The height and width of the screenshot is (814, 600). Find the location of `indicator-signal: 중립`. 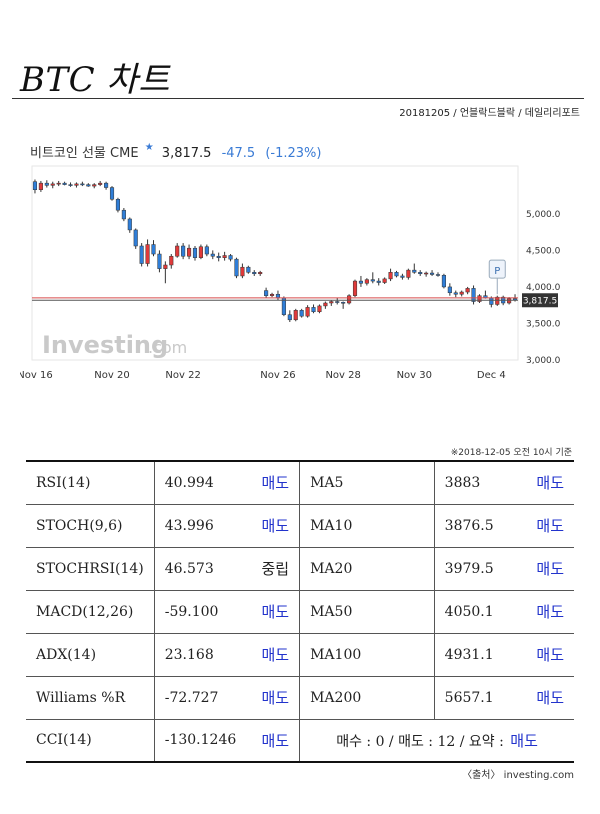

indicator-signal: 중립 is located at coordinates (275, 569).